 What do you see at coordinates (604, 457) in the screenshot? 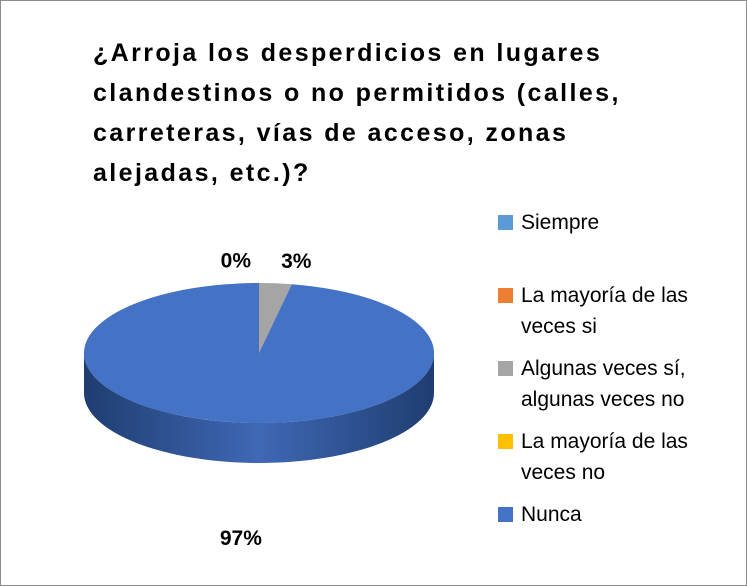
I see `legend-label: La mayoría de las veces no` at bounding box center [604, 457].